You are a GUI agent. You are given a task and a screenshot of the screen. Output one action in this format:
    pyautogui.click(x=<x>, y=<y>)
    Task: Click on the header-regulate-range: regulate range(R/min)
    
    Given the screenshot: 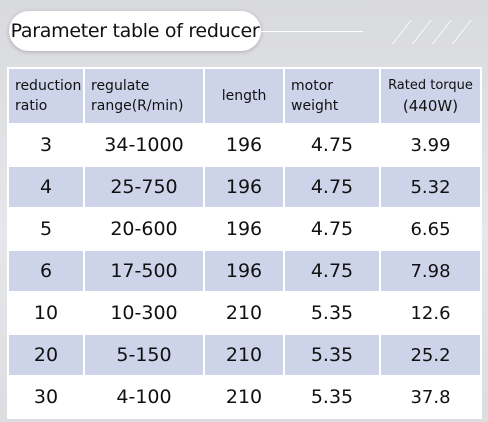 What is the action you would take?
    pyautogui.click(x=144, y=96)
    